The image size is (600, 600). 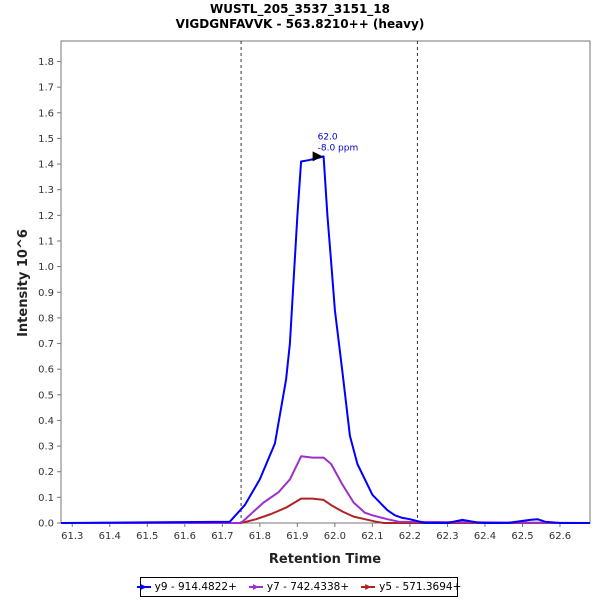 What do you see at coordinates (23, 283) in the screenshot?
I see `y-axis-label: Intensity 10^6` at bounding box center [23, 283].